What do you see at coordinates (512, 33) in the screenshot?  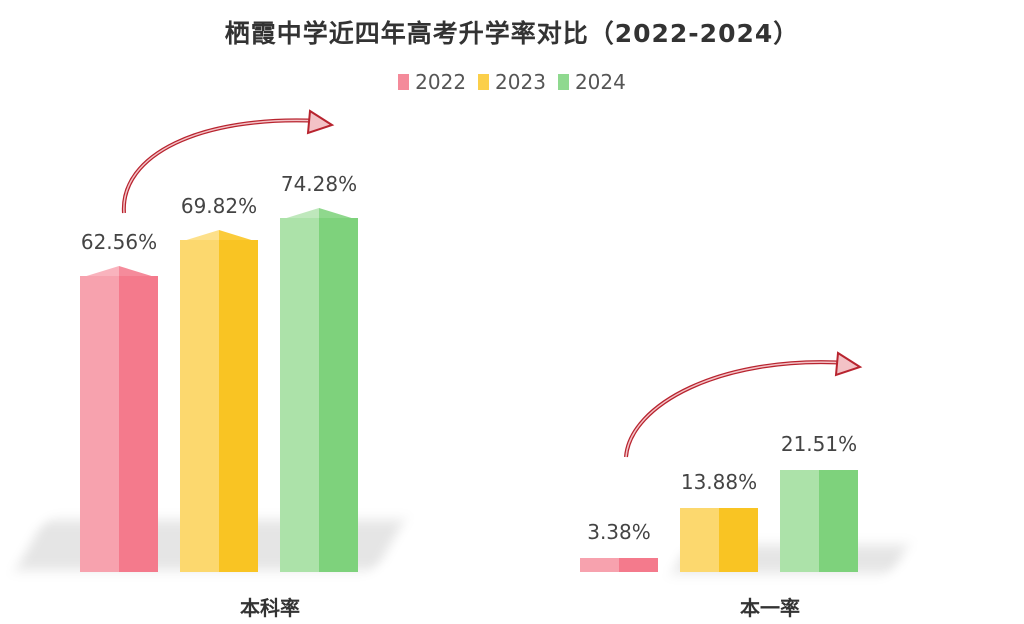 I see `chart-title: 栖霞中学近四年高考升学率对比（2022-2024）` at bounding box center [512, 33].